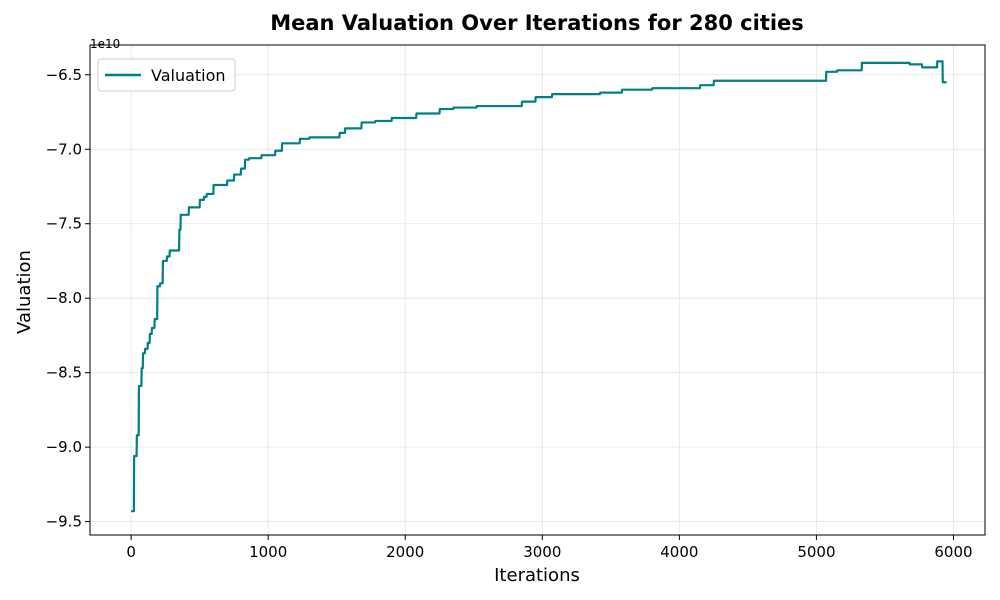 This screenshot has width=1000, height=600. I want to click on legend: Valuation, so click(166, 75).